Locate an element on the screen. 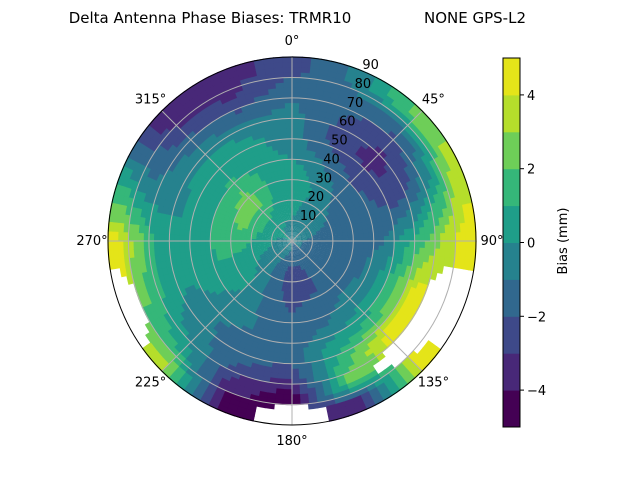  angle-tick-label: 0° is located at coordinates (292, 41).